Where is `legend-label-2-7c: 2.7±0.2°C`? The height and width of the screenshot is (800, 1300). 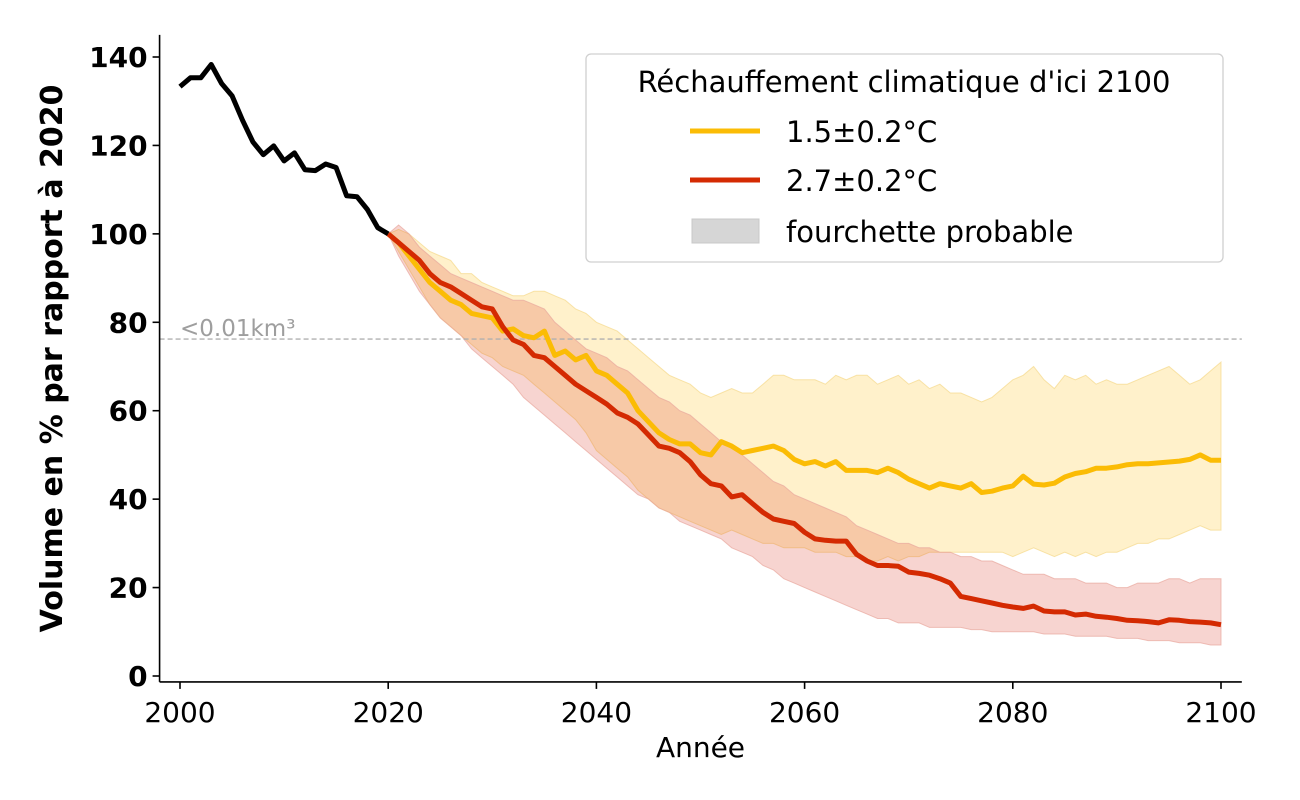 legend-label-2-7c: 2.7±0.2°C is located at coordinates (861, 181).